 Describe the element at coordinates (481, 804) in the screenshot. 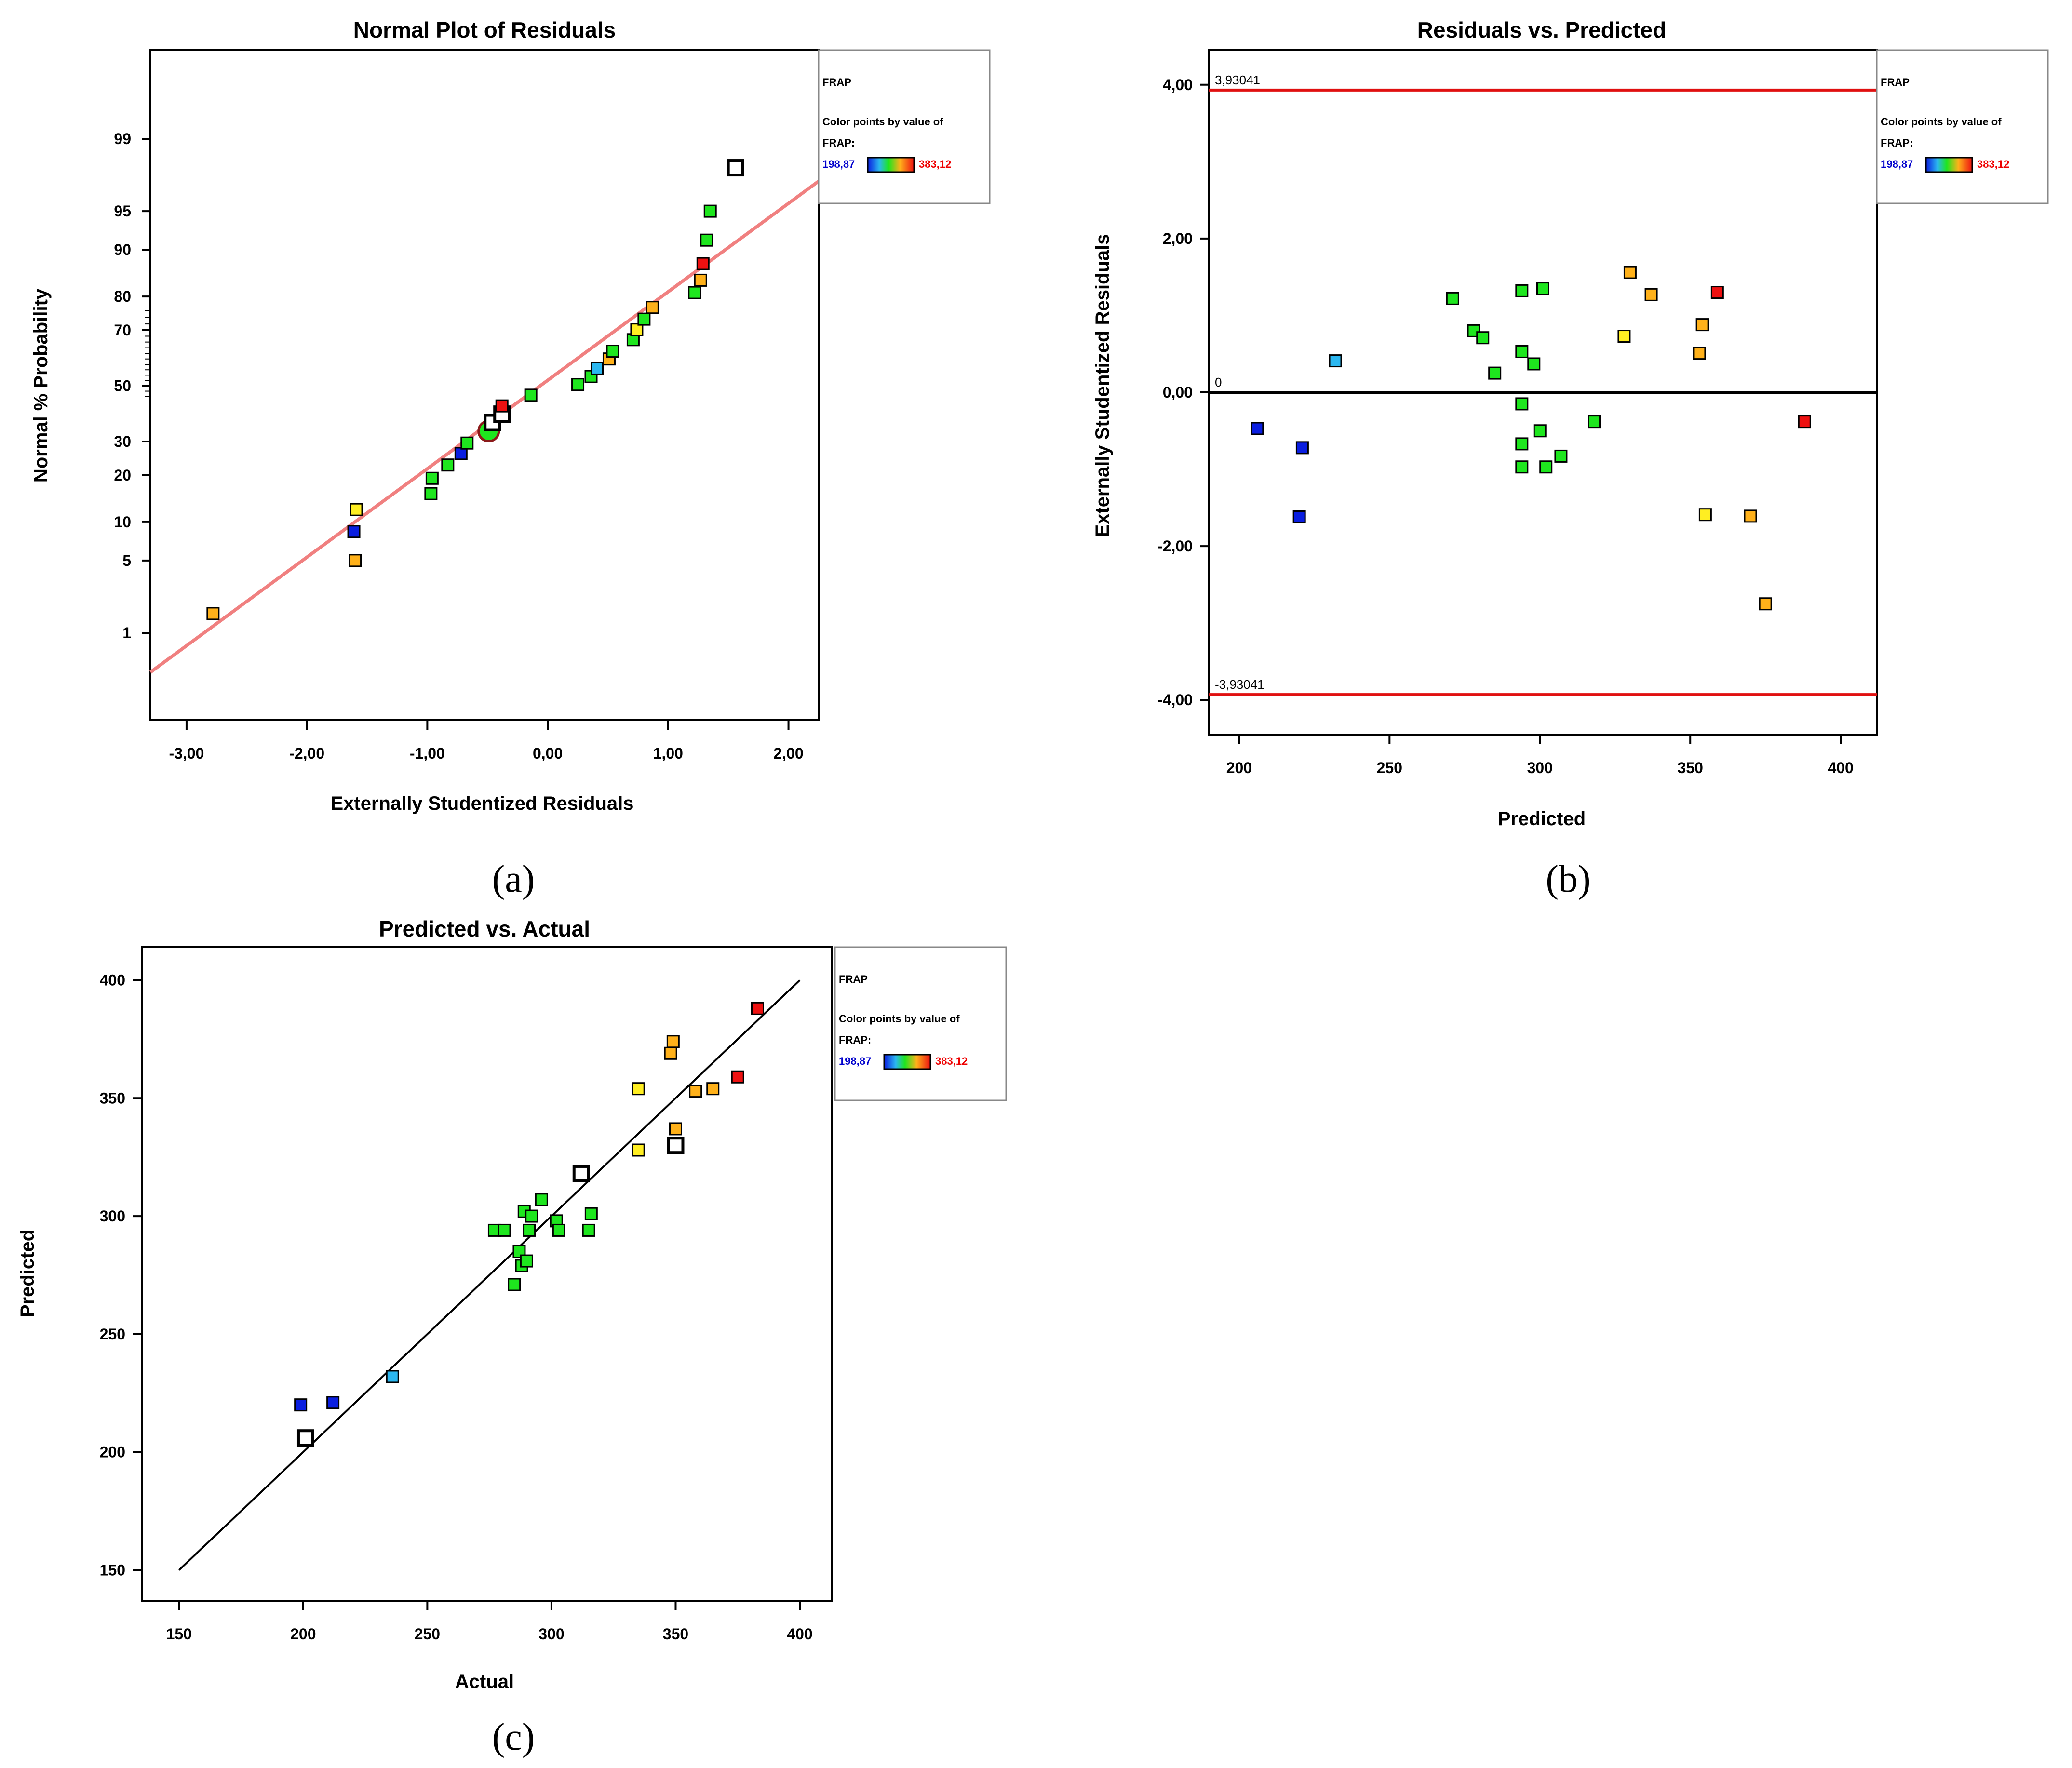

I see `chart-a-x-label: Externally Studentized Residuals` at that location.